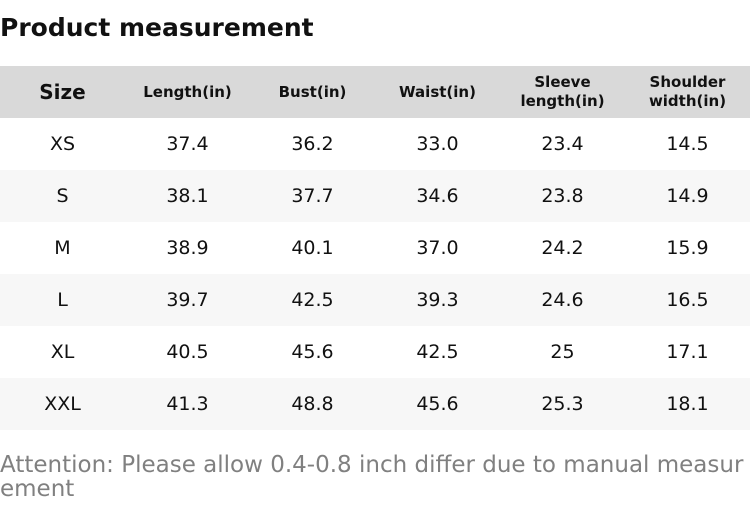 This screenshot has height=526, width=750. I want to click on table-cell: 39.7, so click(187, 300).